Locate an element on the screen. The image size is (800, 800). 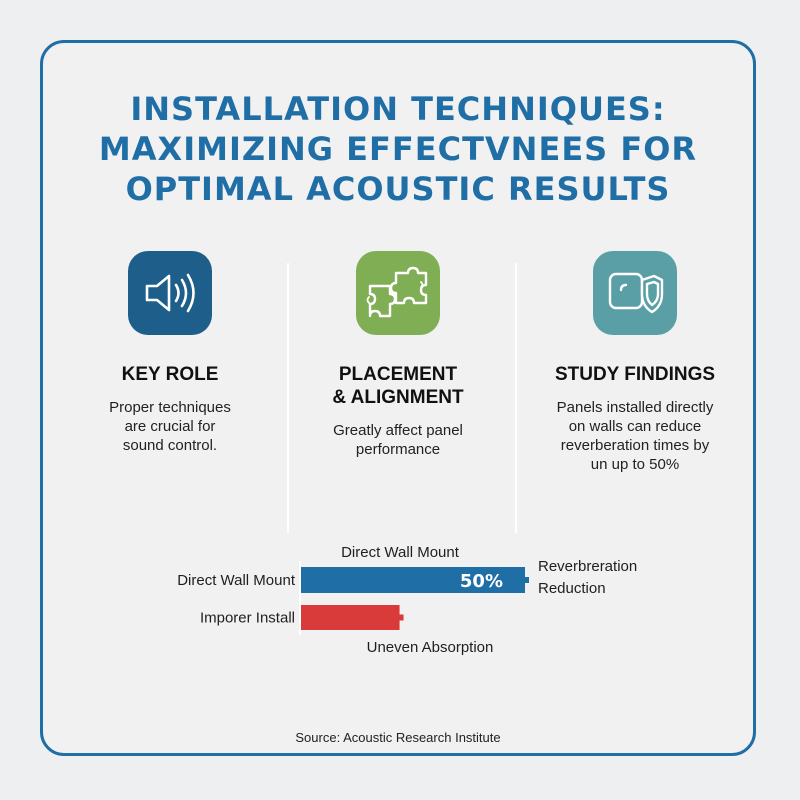
shield-icon-box is located at coordinates (635, 293).